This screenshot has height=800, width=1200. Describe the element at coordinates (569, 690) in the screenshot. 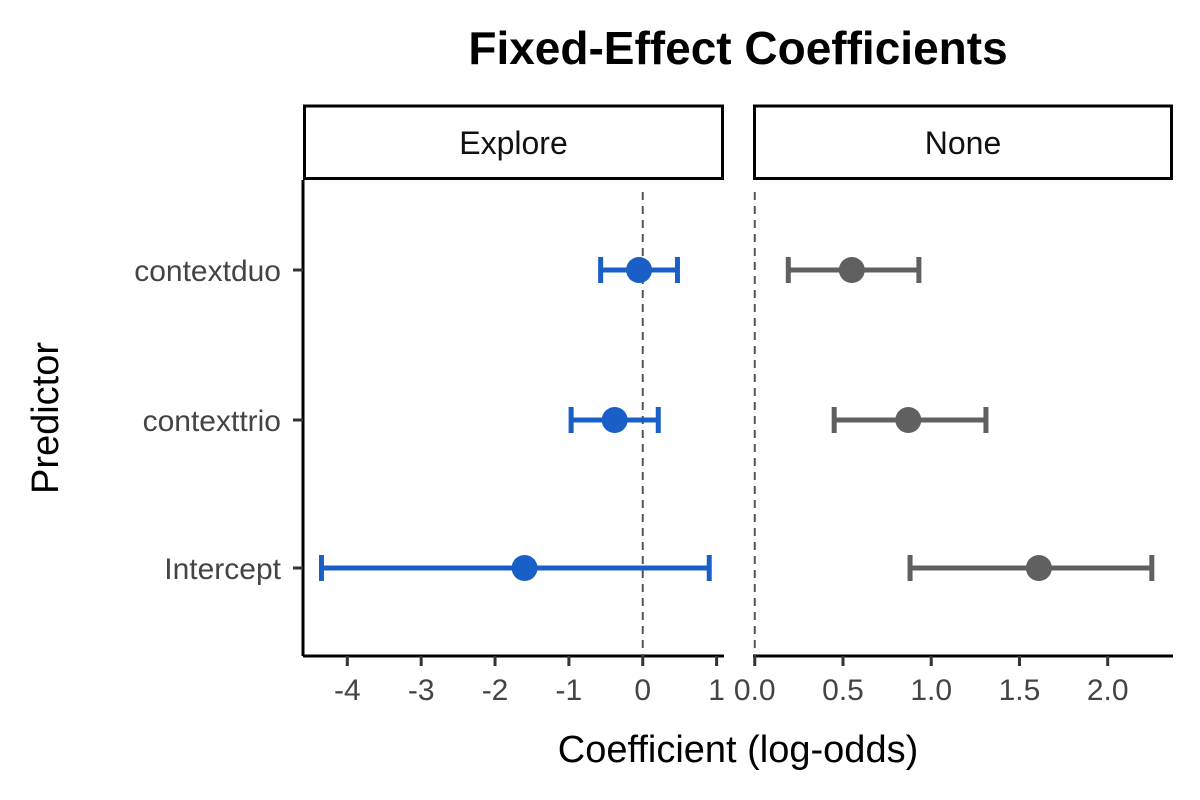

I see `x-tick-label: -1` at that location.